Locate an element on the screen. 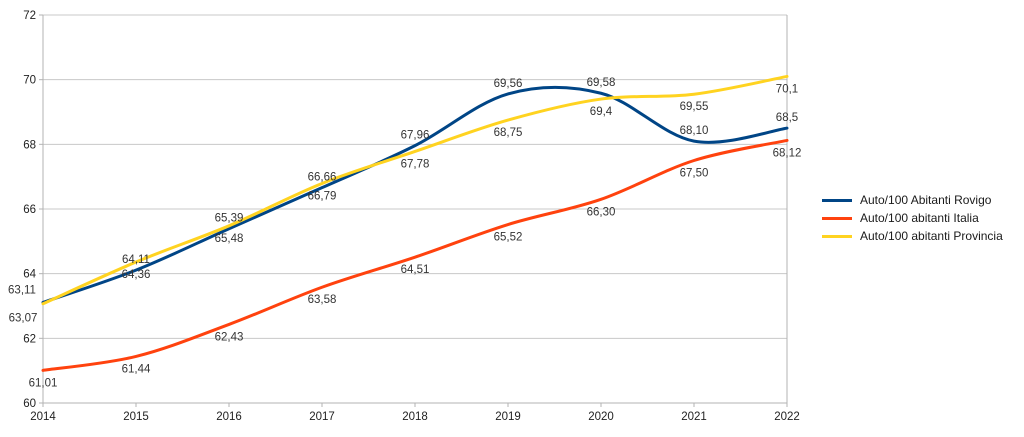 The image size is (1024, 437). legend-swatch-rovigo is located at coordinates (837, 200).